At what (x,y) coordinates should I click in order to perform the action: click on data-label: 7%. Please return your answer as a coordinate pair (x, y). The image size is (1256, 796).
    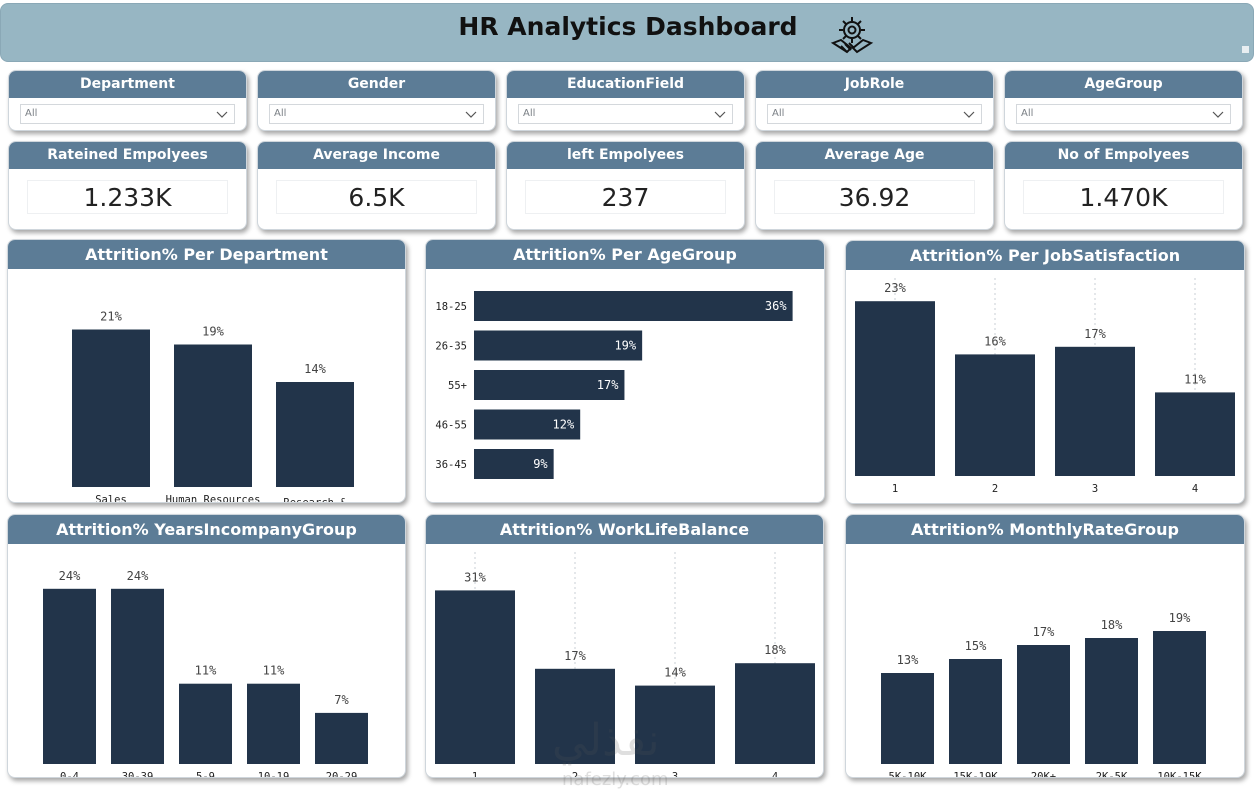
    Looking at the image, I should click on (341, 700).